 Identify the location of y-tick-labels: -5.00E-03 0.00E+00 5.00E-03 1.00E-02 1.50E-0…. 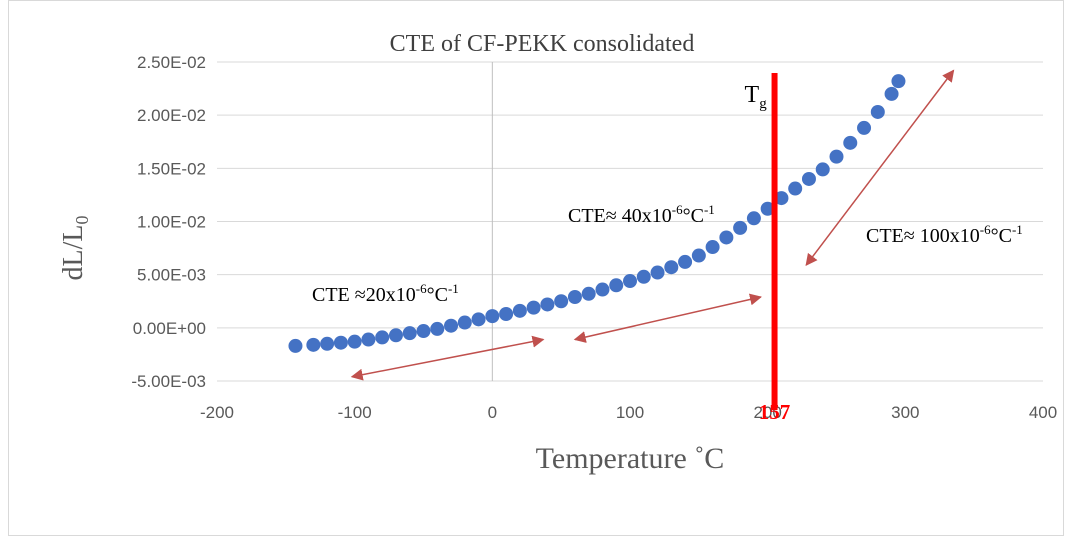
(168, 222).